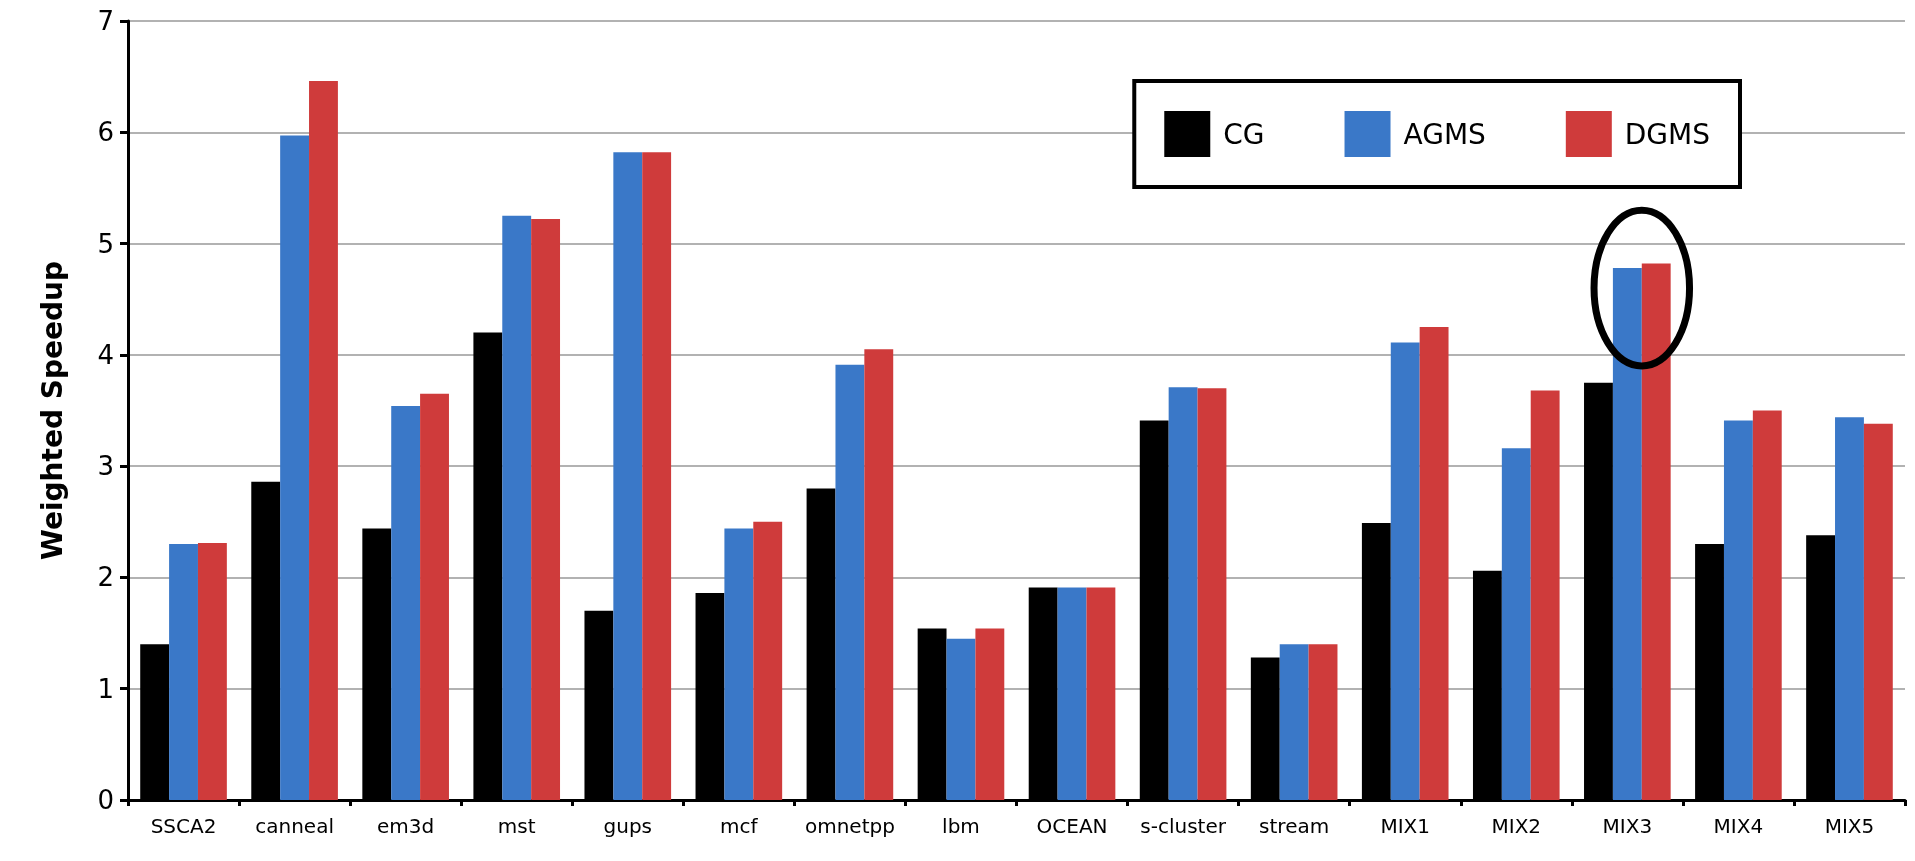  I want to click on x-tick-label: OCEAN, so click(1072, 826).